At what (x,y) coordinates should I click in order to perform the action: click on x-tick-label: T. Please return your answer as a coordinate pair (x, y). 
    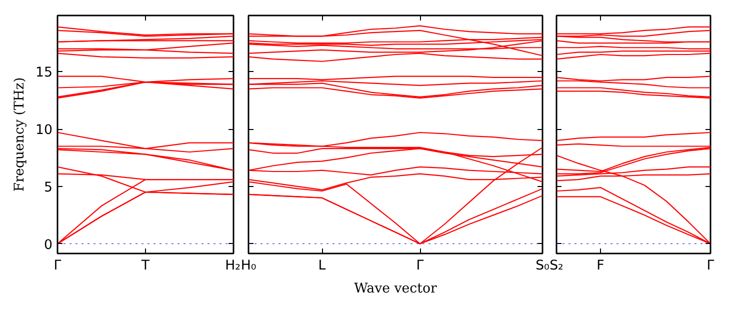
    Looking at the image, I should click on (145, 266).